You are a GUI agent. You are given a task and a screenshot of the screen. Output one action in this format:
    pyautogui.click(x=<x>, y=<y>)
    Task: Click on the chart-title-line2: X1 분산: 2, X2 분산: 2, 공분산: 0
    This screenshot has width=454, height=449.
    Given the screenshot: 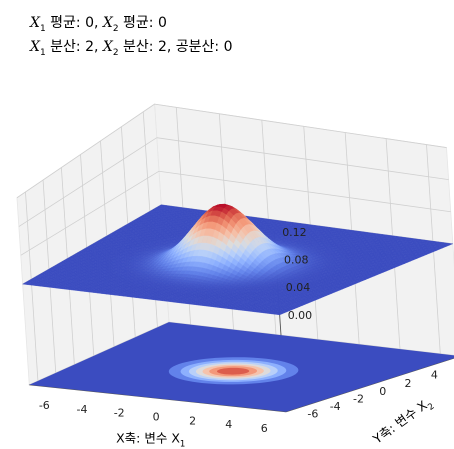 What is the action you would take?
    pyautogui.click(x=131, y=48)
    